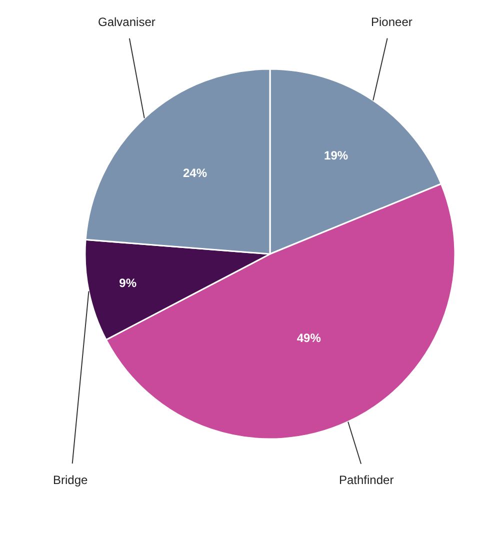  I want to click on data-label: 9%, so click(128, 283).